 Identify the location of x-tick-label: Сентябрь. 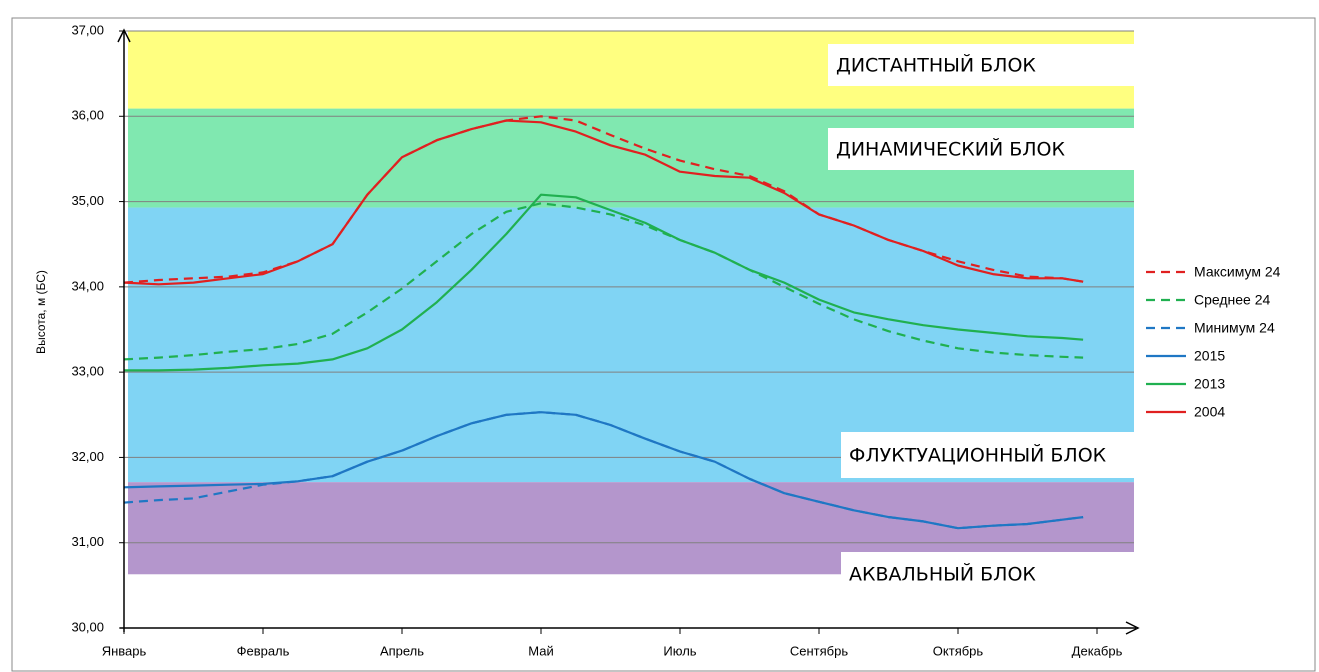
(819, 650).